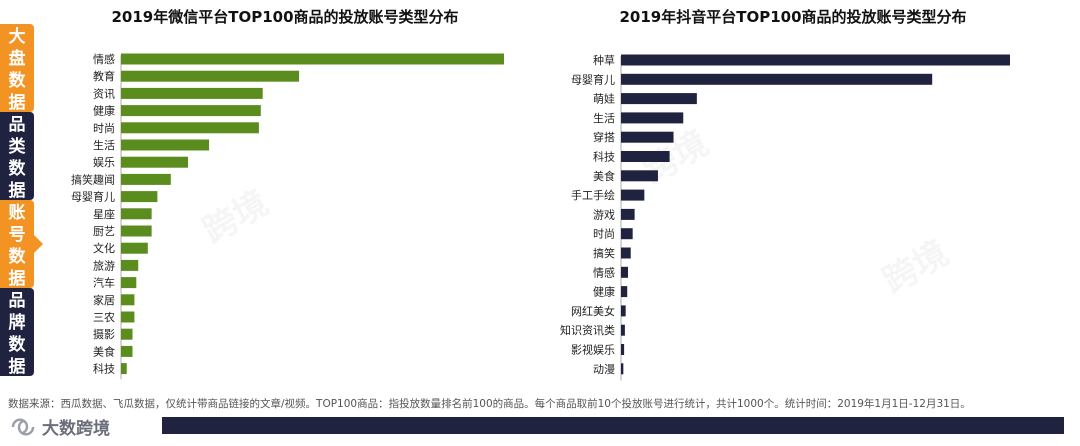  I want to click on sidebar-tab-char: 盘, so click(17, 59).